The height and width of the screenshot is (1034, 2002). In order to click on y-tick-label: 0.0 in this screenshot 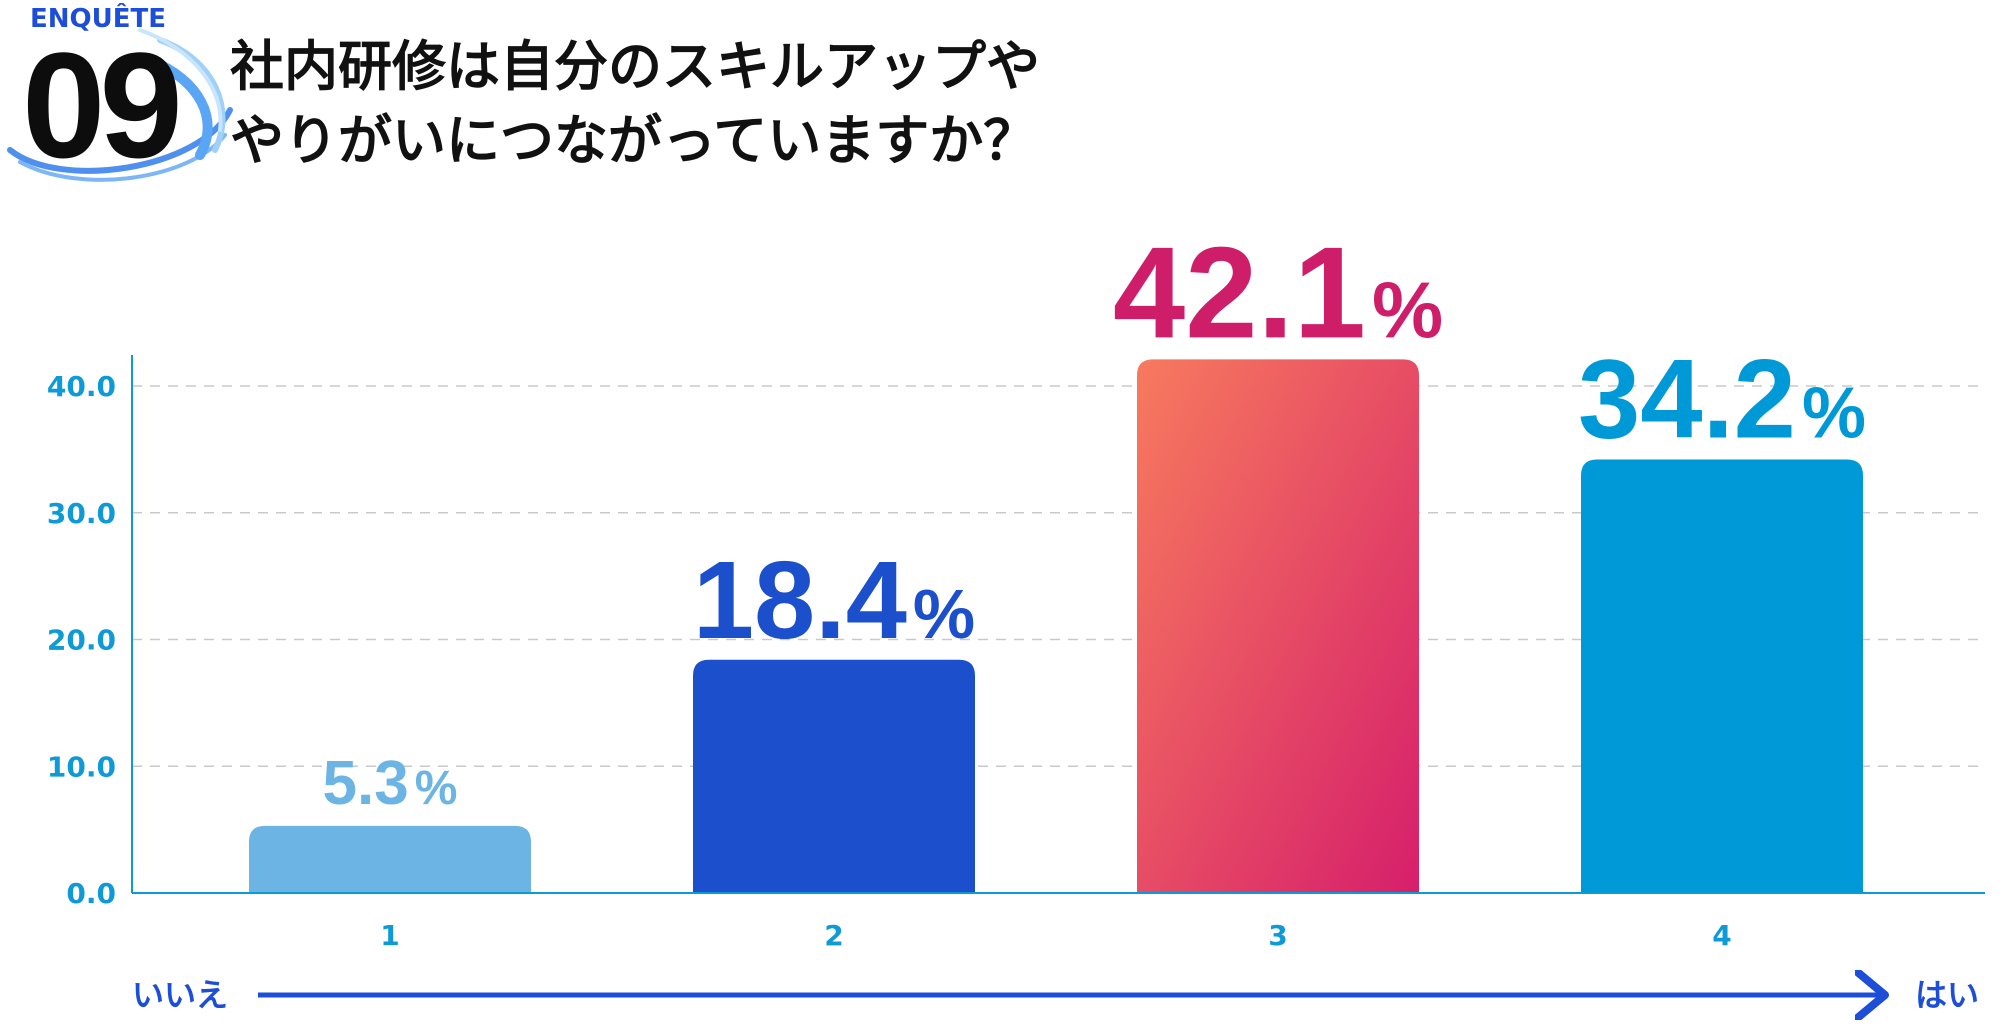, I will do `click(91, 893)`.